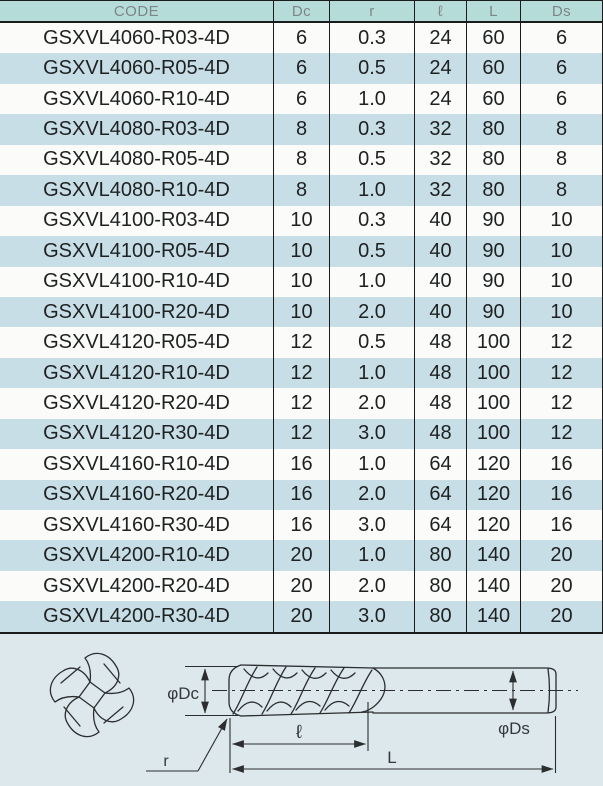 This screenshot has height=786, width=603. I want to click on table-row: GSXVL4080-R10-4D 8 1.0 32 80 8, so click(301, 190).